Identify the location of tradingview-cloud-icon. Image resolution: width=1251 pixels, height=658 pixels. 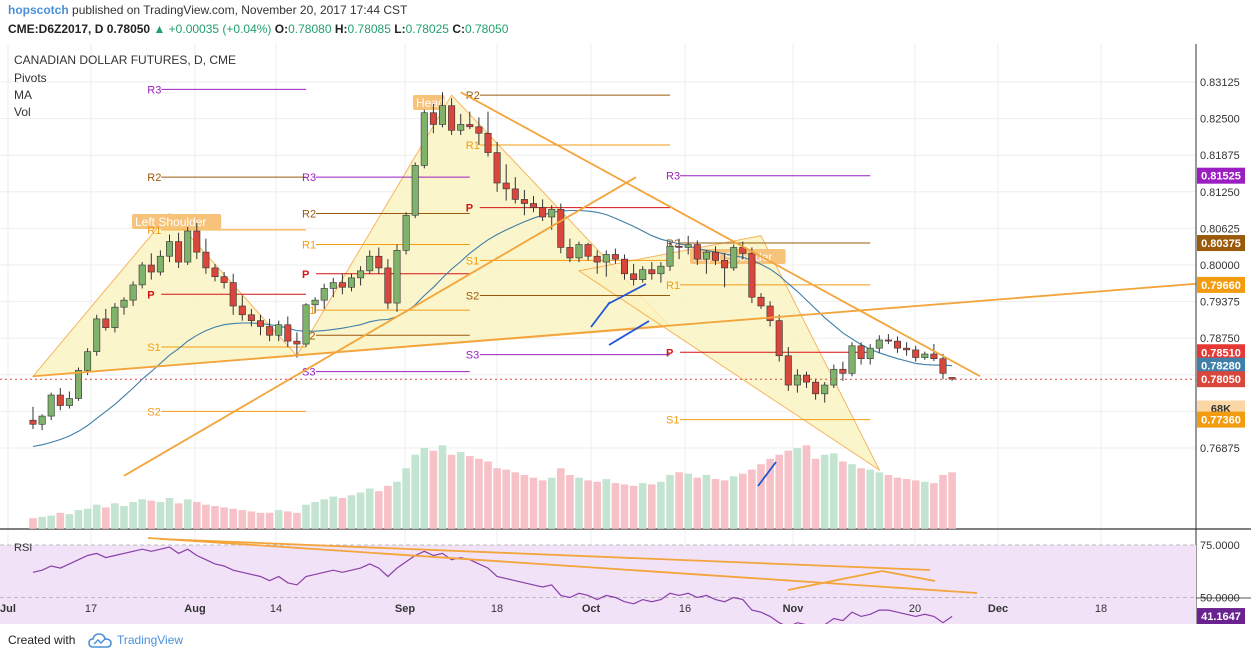
(100, 641).